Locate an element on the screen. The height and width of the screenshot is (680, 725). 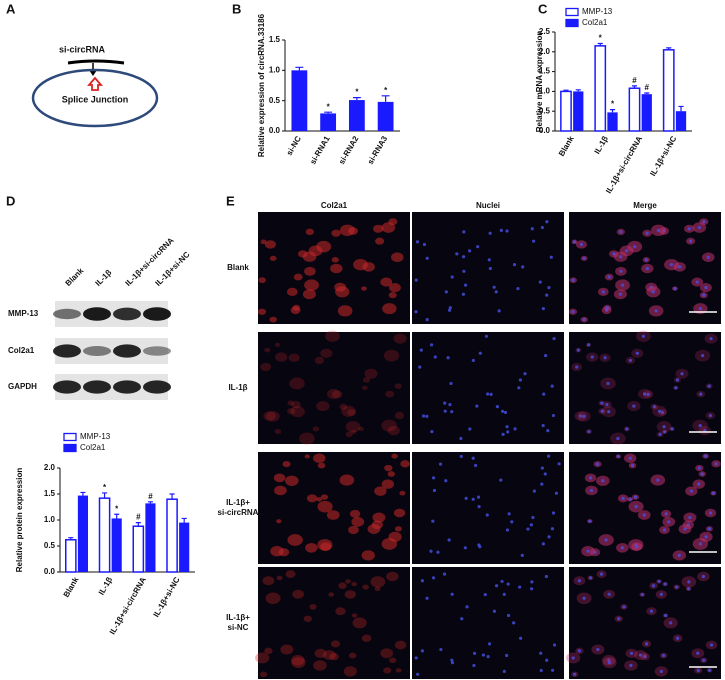
x-tick-label: IL-1β+si-circRNA is located at coordinates (624, 164).